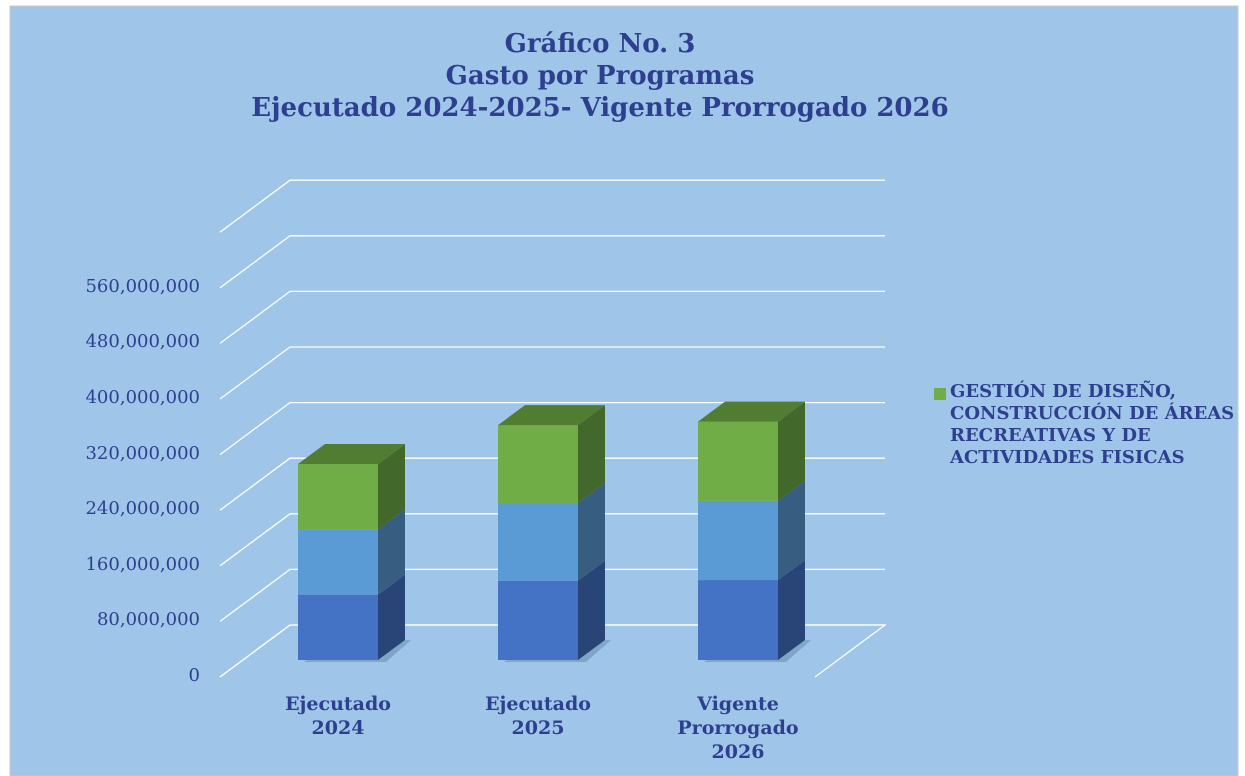  Describe the element at coordinates (600, 76) in the screenshot. I see `chart-subtitle: Gasto por Programas` at that location.